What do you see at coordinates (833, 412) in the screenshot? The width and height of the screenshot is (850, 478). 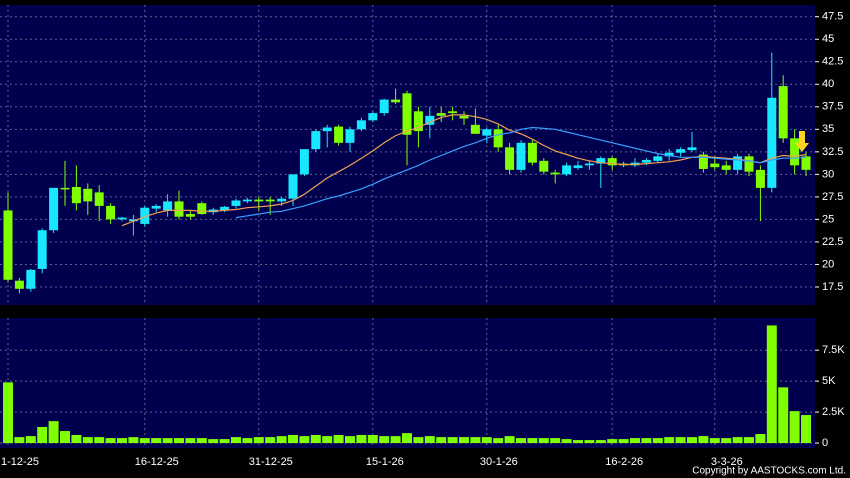 I see `y-tick-label: 2.5K` at bounding box center [833, 412].